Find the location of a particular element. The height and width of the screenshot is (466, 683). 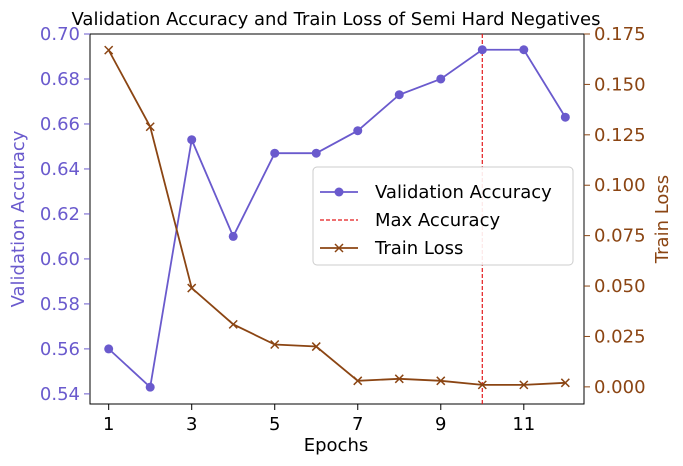

y-right-tick-label: 0.050 is located at coordinates (620, 286).